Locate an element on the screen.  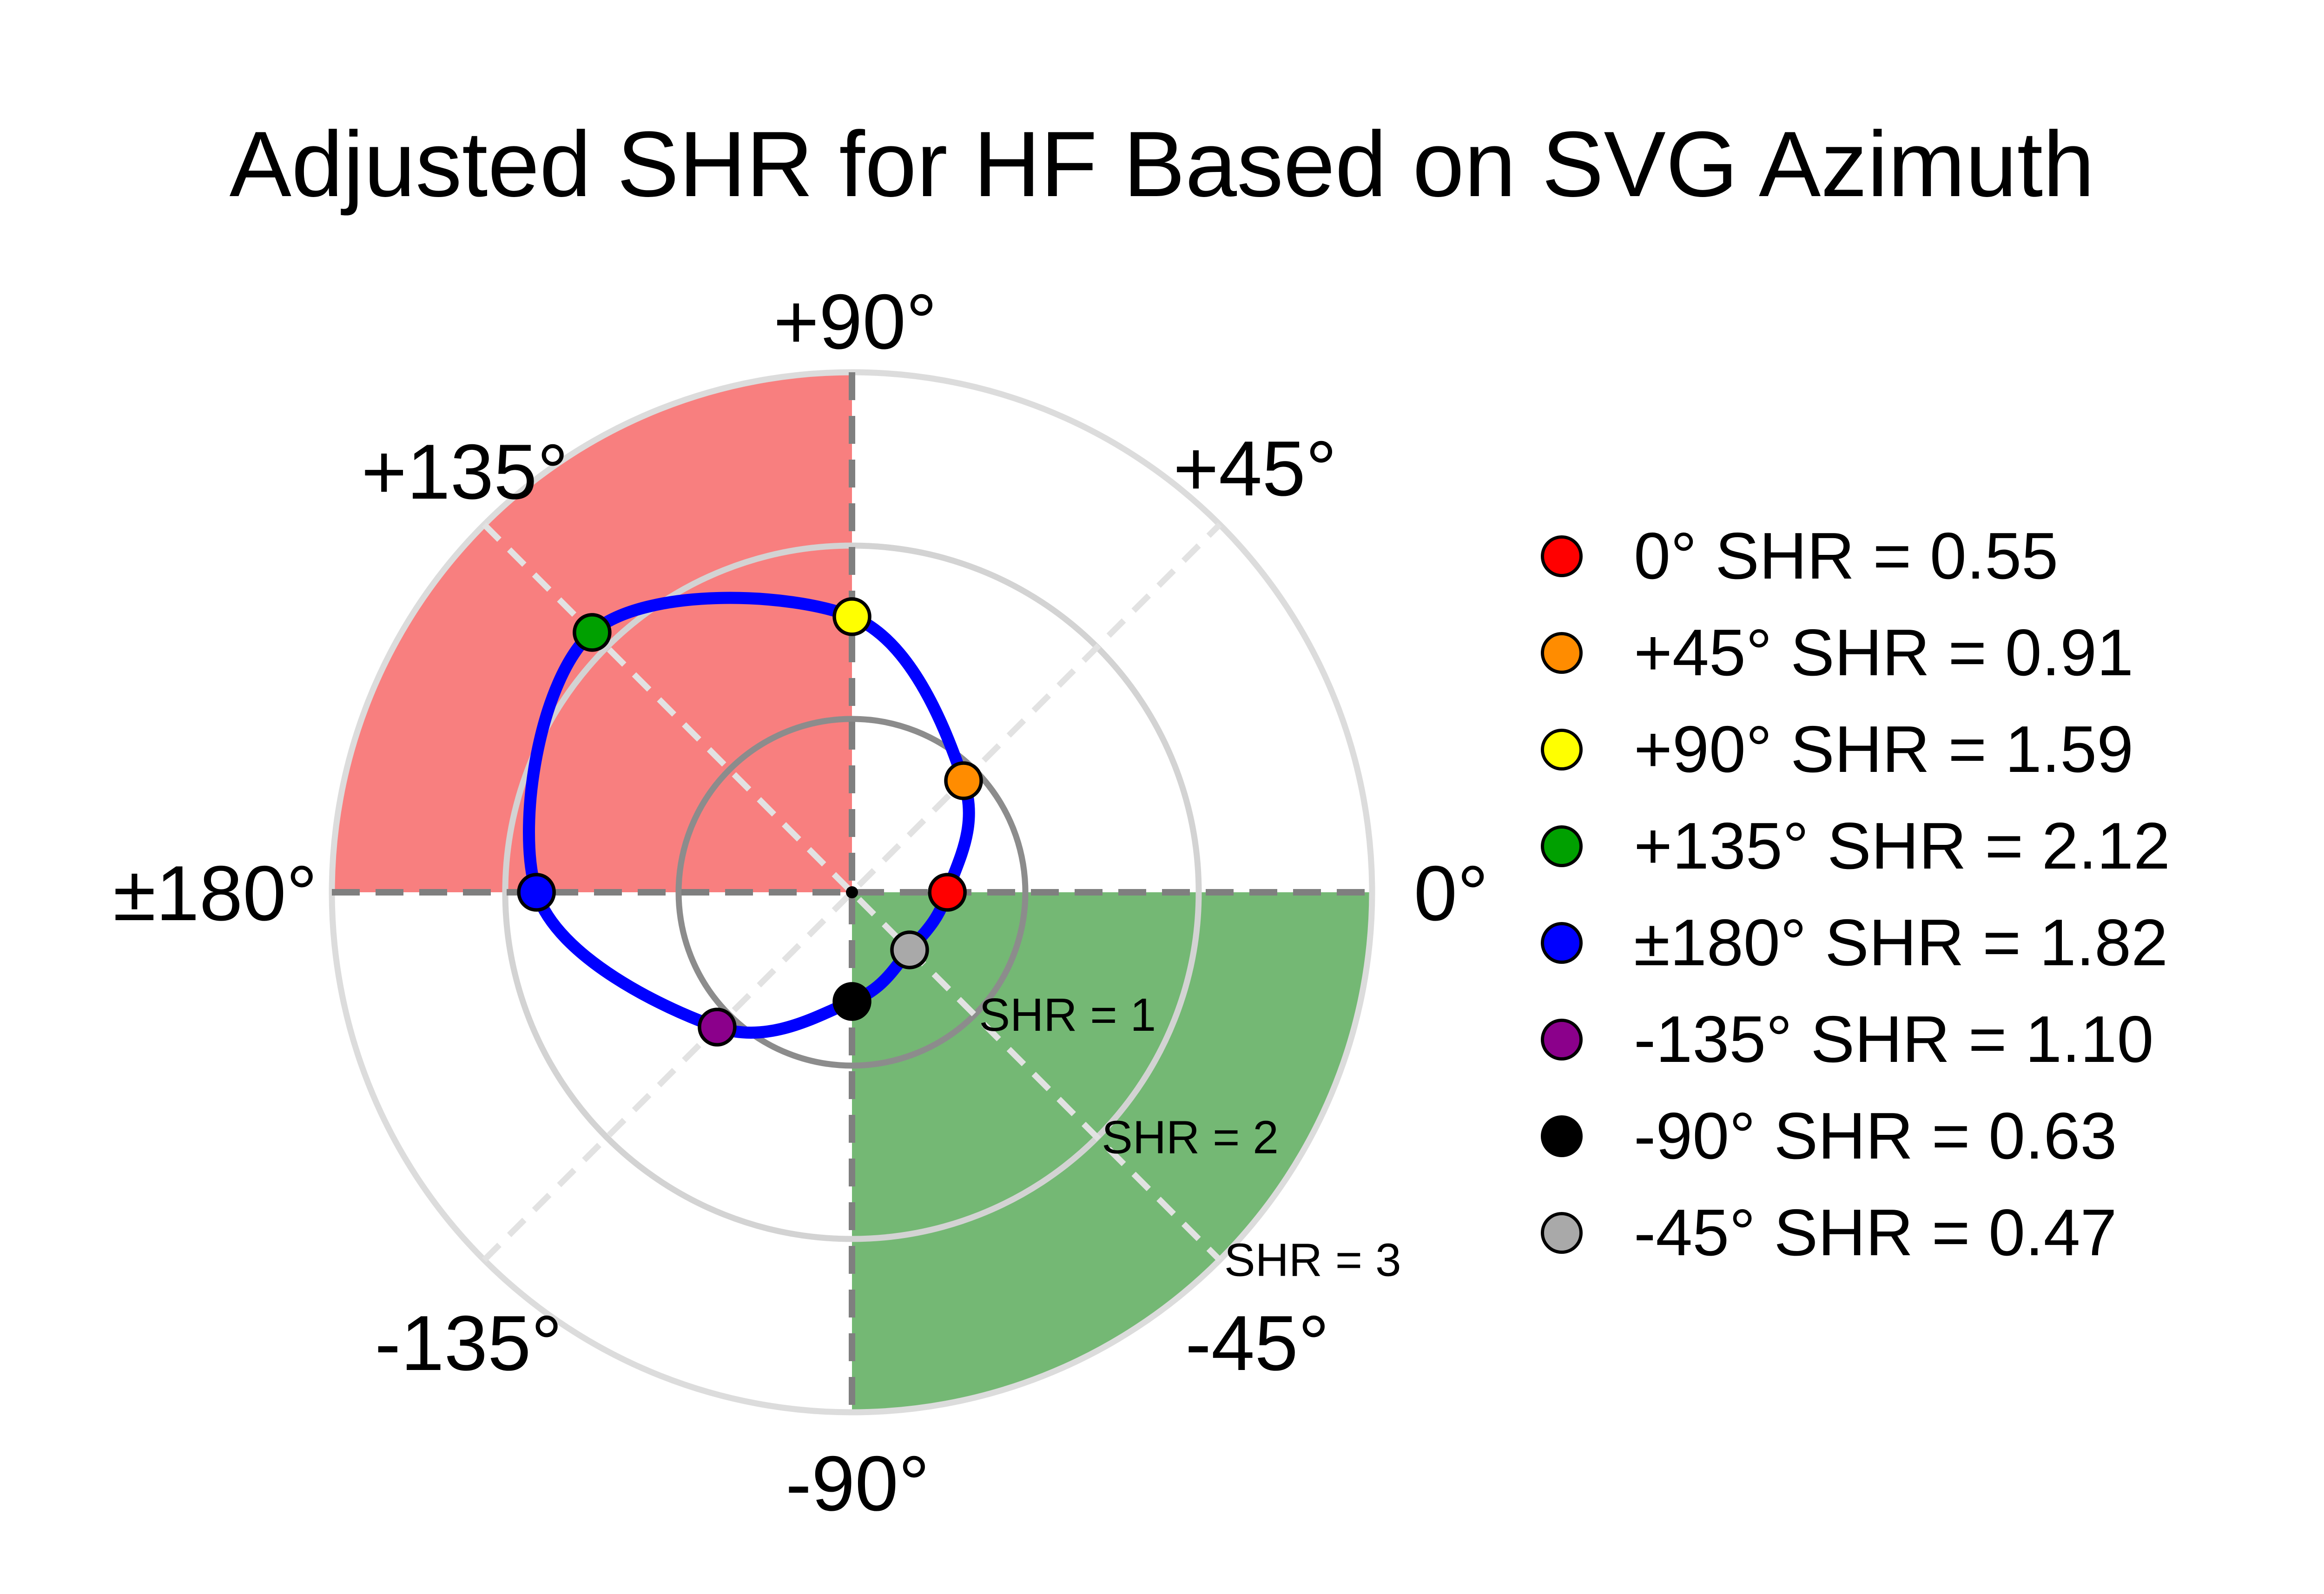
angle-label-45deg: +45° is located at coordinates (1255, 468).